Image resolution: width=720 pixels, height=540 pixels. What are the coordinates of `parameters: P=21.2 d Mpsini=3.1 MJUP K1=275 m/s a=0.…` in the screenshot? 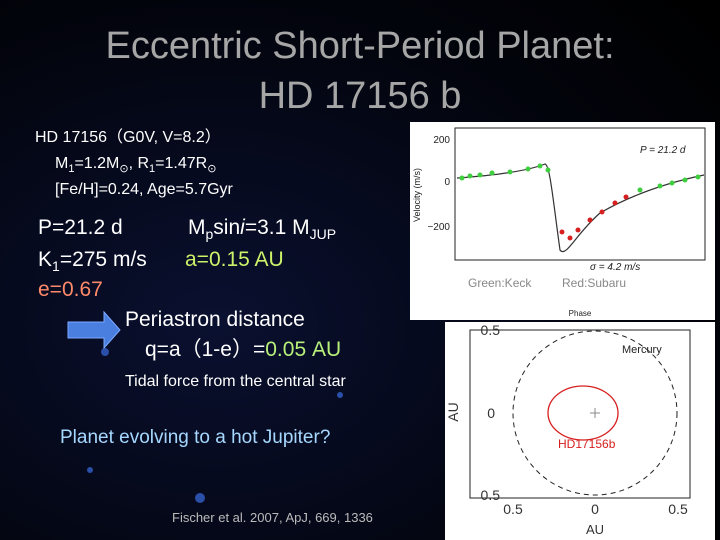 It's located at (189, 288).